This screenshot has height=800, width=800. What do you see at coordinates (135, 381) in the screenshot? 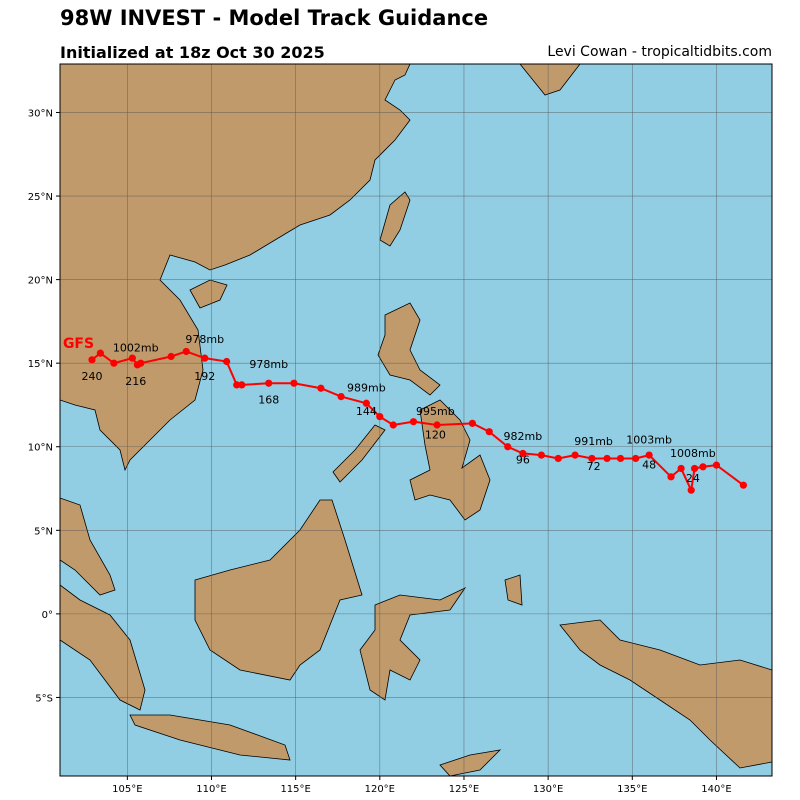
I see `forecast-hour-label: 216` at bounding box center [135, 381].